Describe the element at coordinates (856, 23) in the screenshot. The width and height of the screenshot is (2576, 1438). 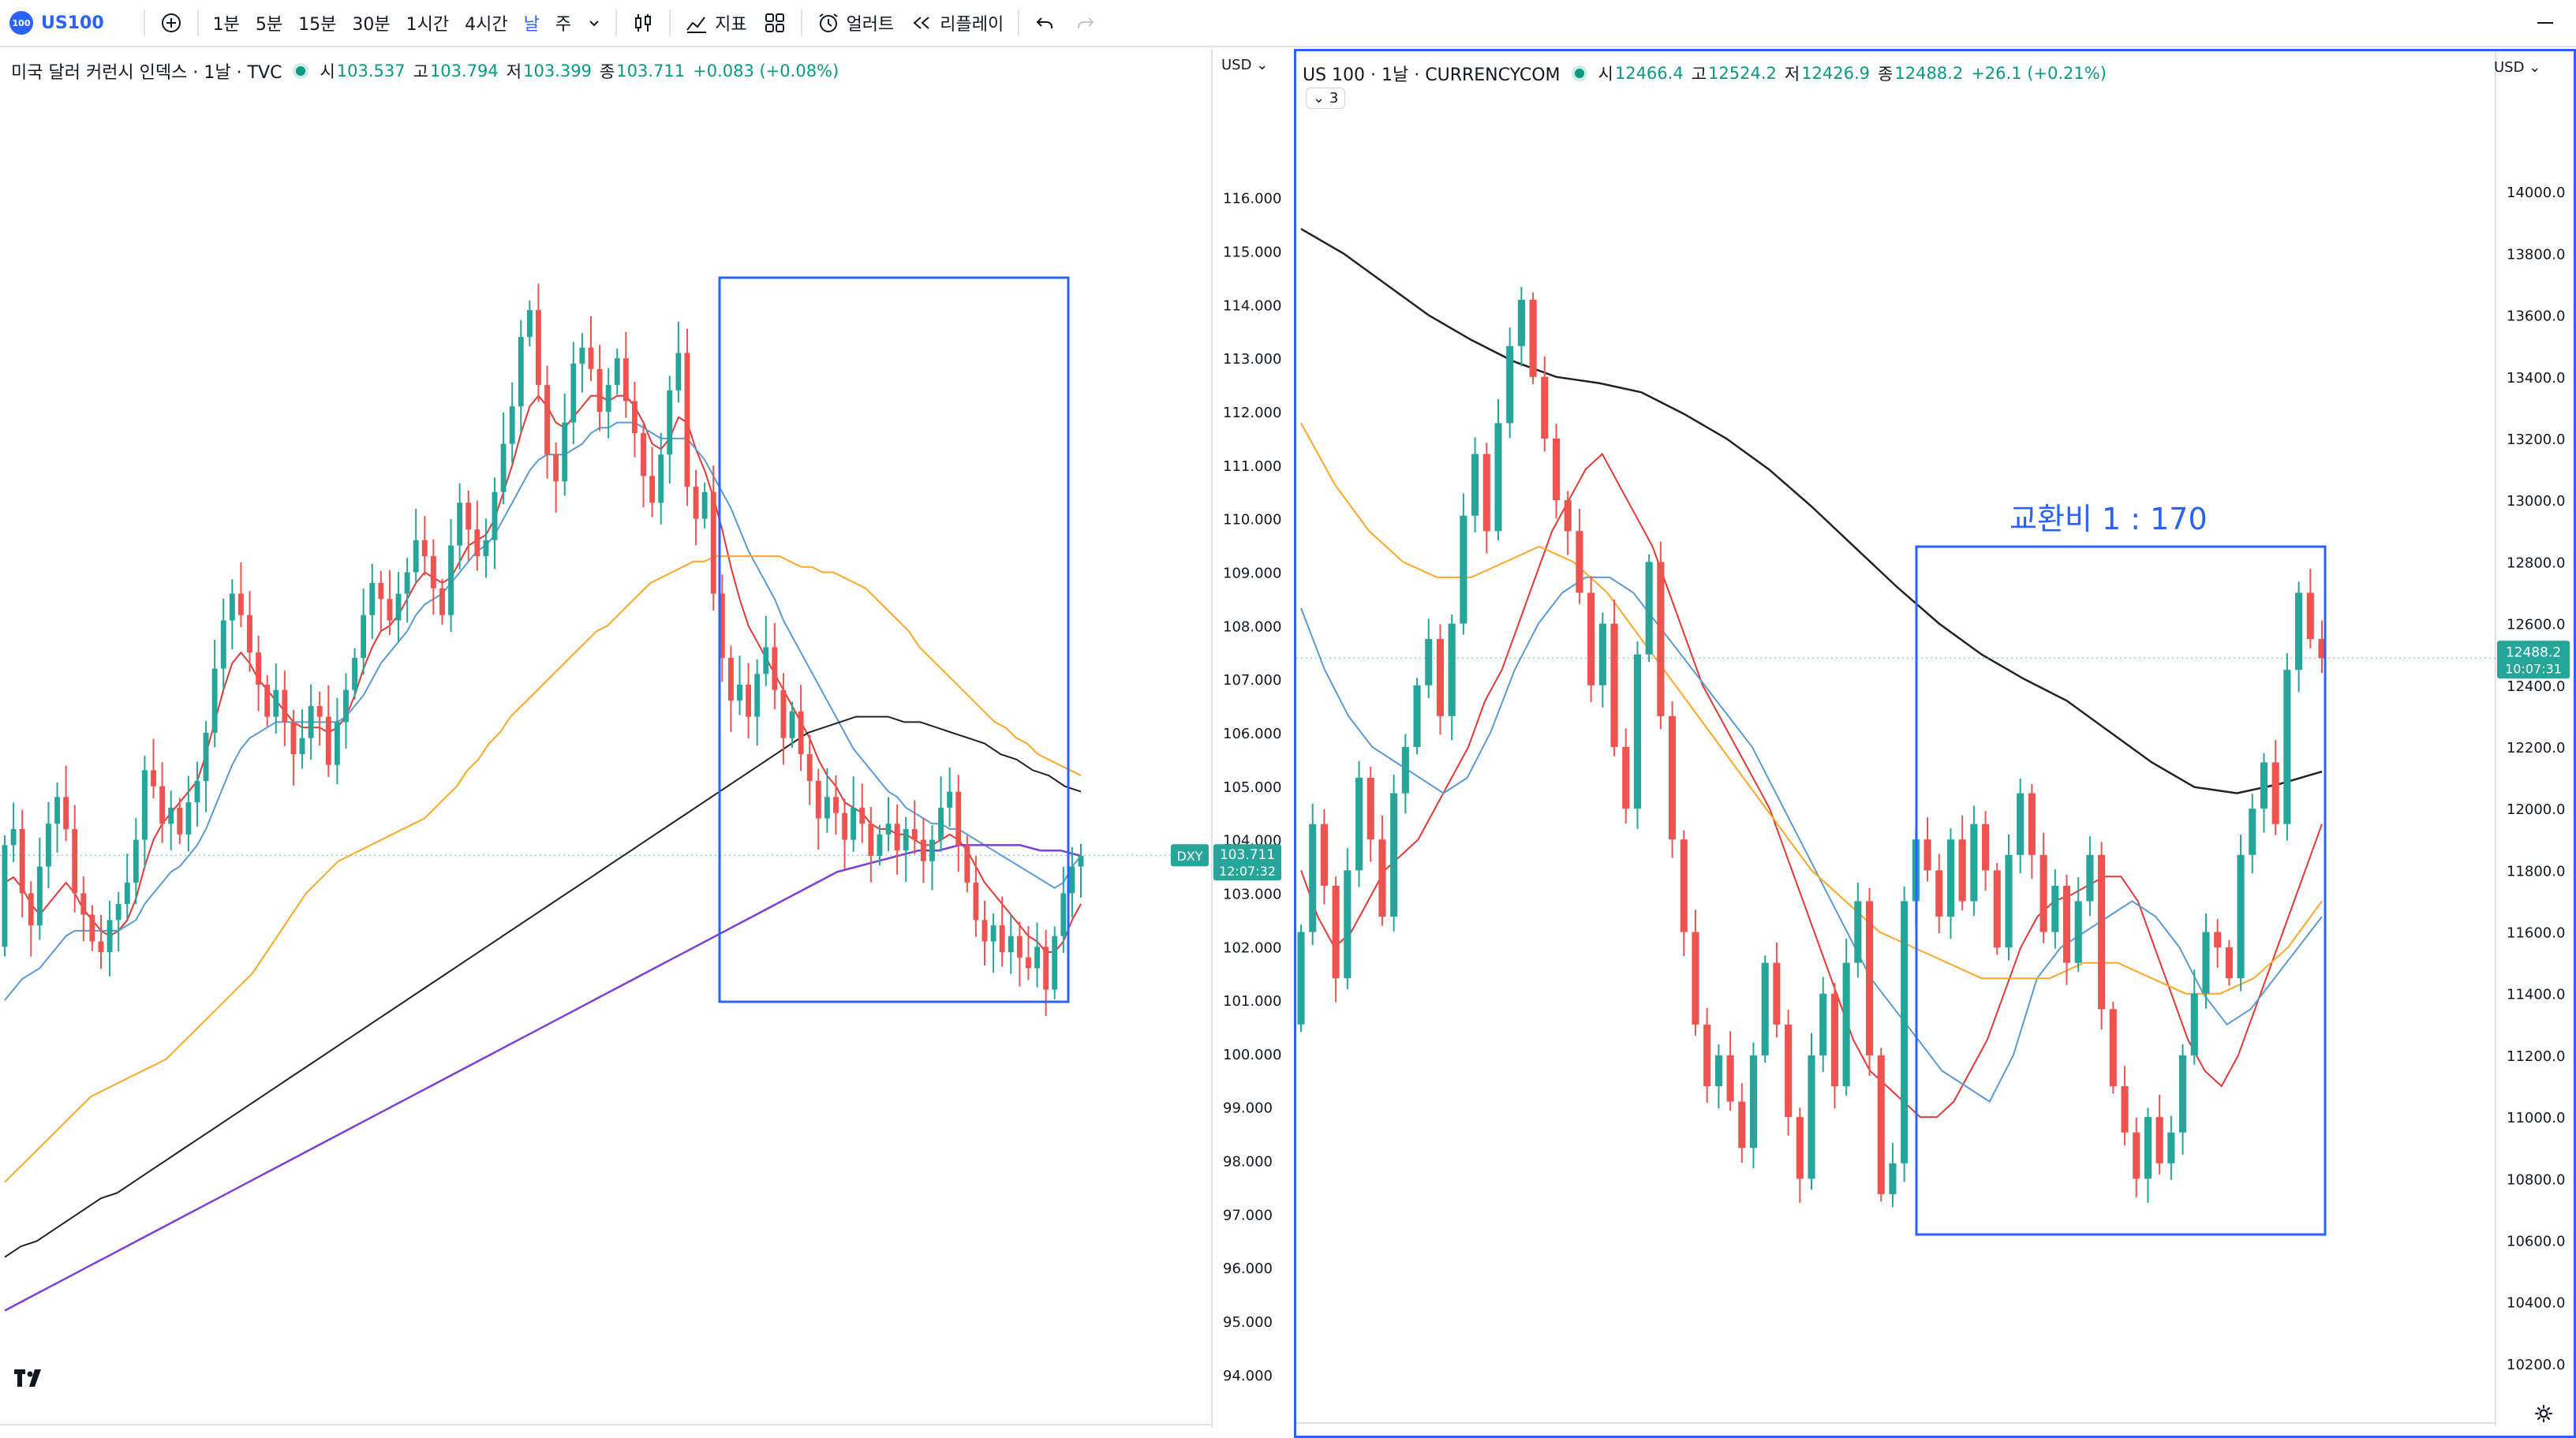
I see `alert-button: 얼러트` at that location.